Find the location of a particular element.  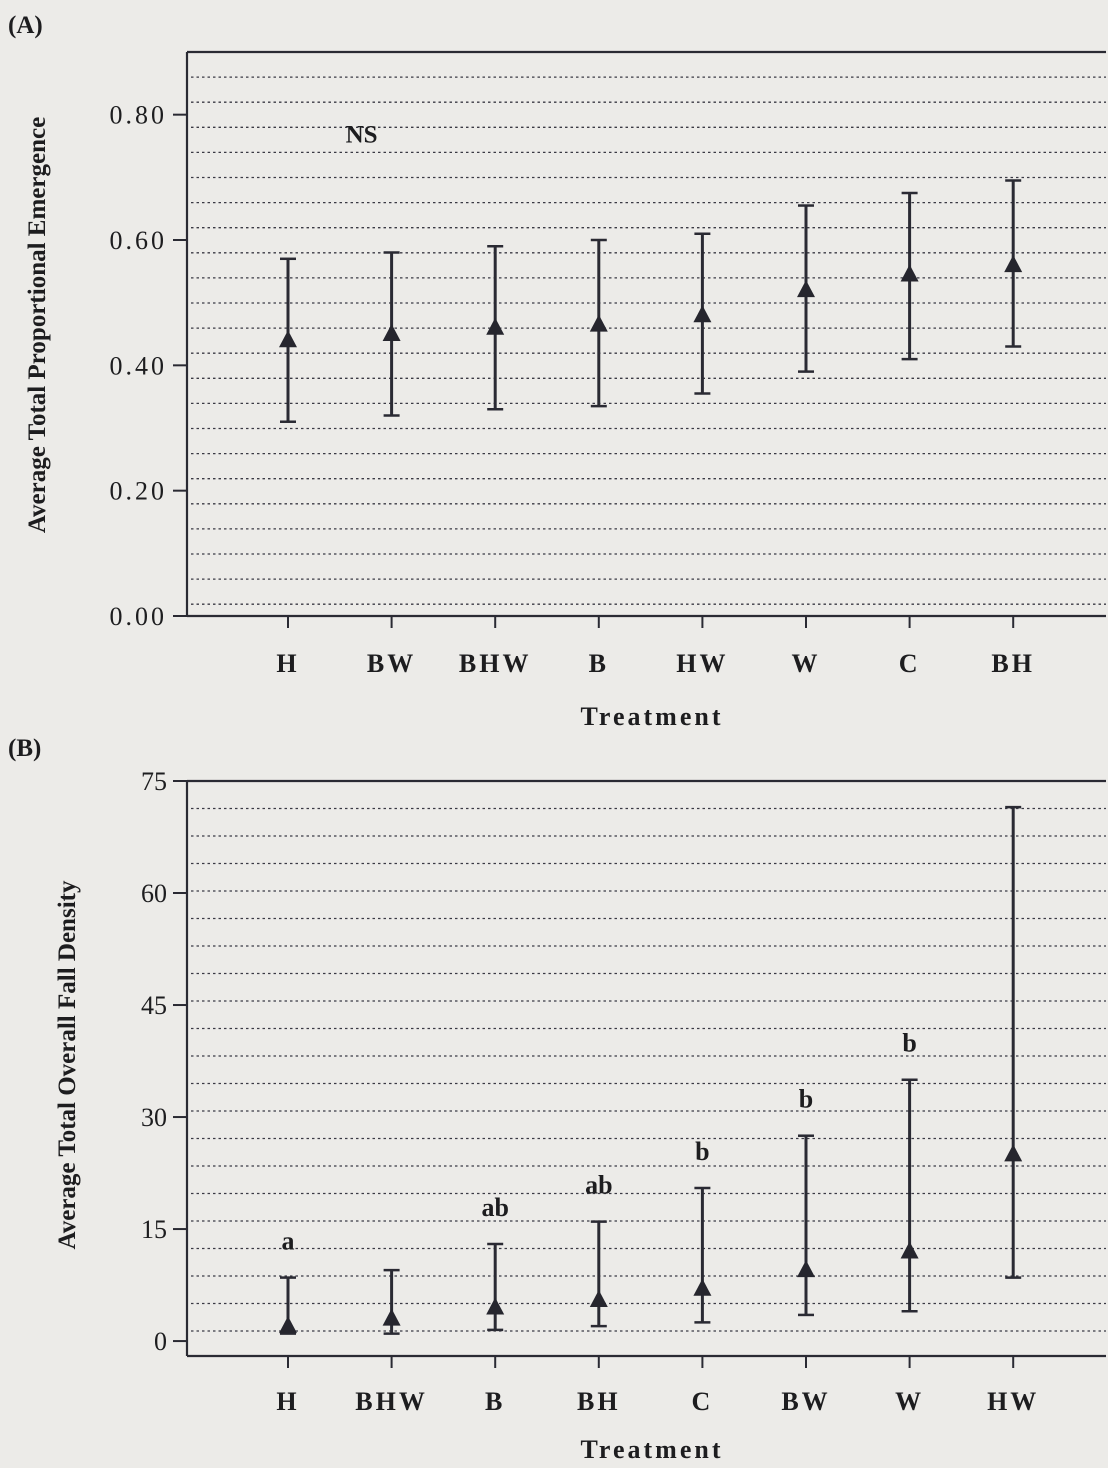

panel-a-label: (A) is located at coordinates (25, 25).